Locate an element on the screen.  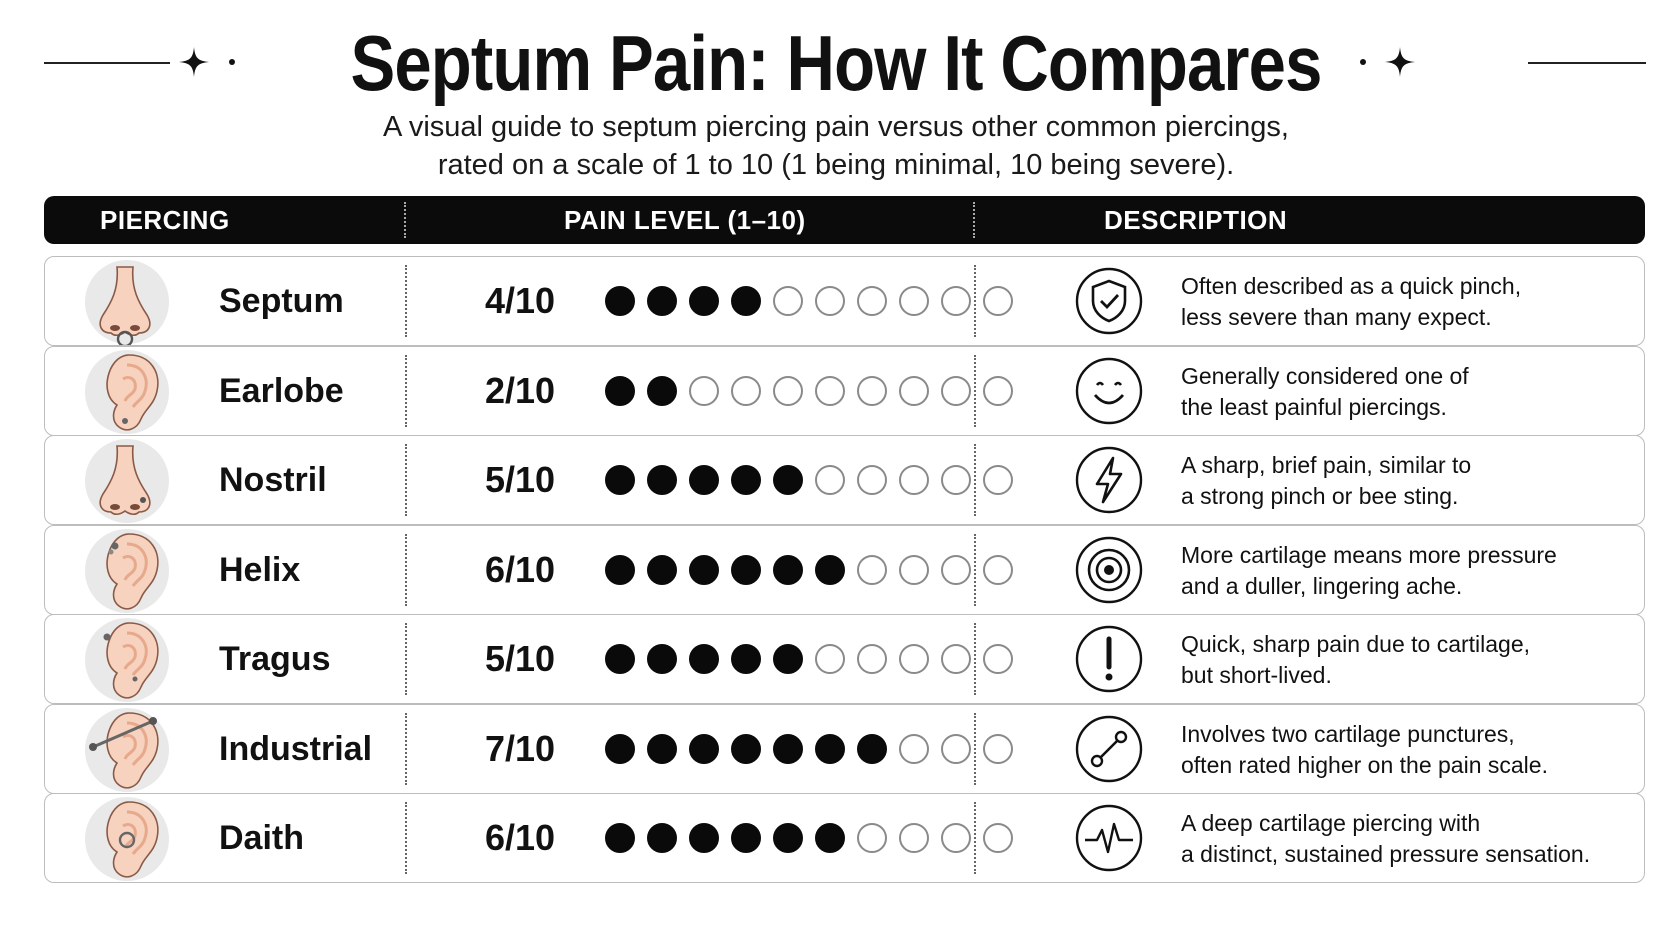
description-line-1: A deep cartilage piercing with is located at coordinates (1331, 823).